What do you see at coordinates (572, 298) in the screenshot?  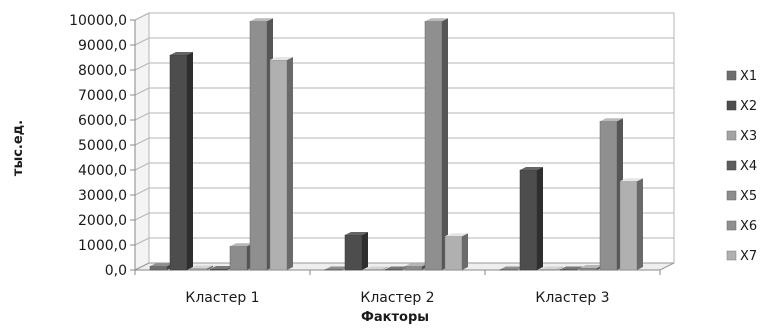 I see `category-label: Кластер 3` at bounding box center [572, 298].